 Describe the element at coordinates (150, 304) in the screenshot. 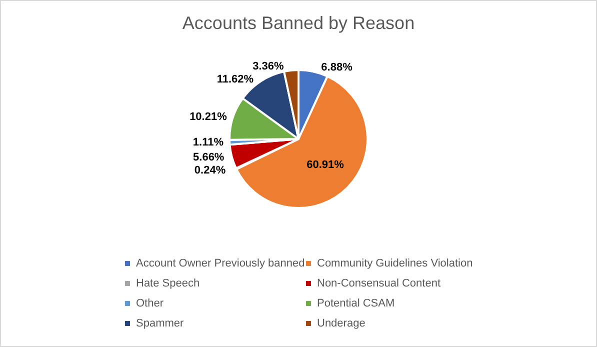

I see `legend-label: Other` at that location.